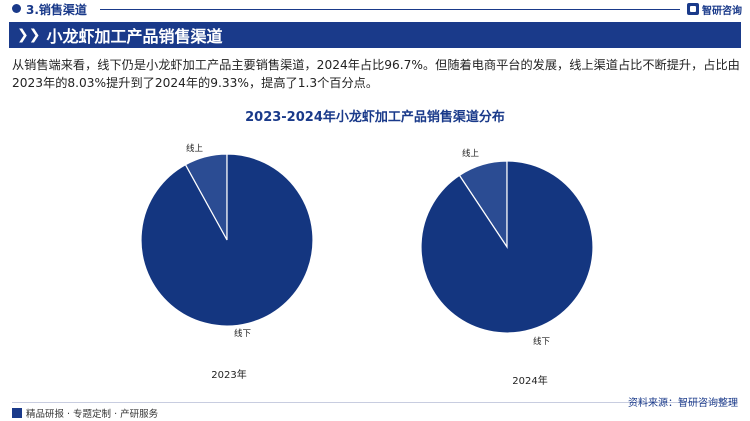  What do you see at coordinates (390, 9) in the screenshot?
I see `top-divider` at bounding box center [390, 9].